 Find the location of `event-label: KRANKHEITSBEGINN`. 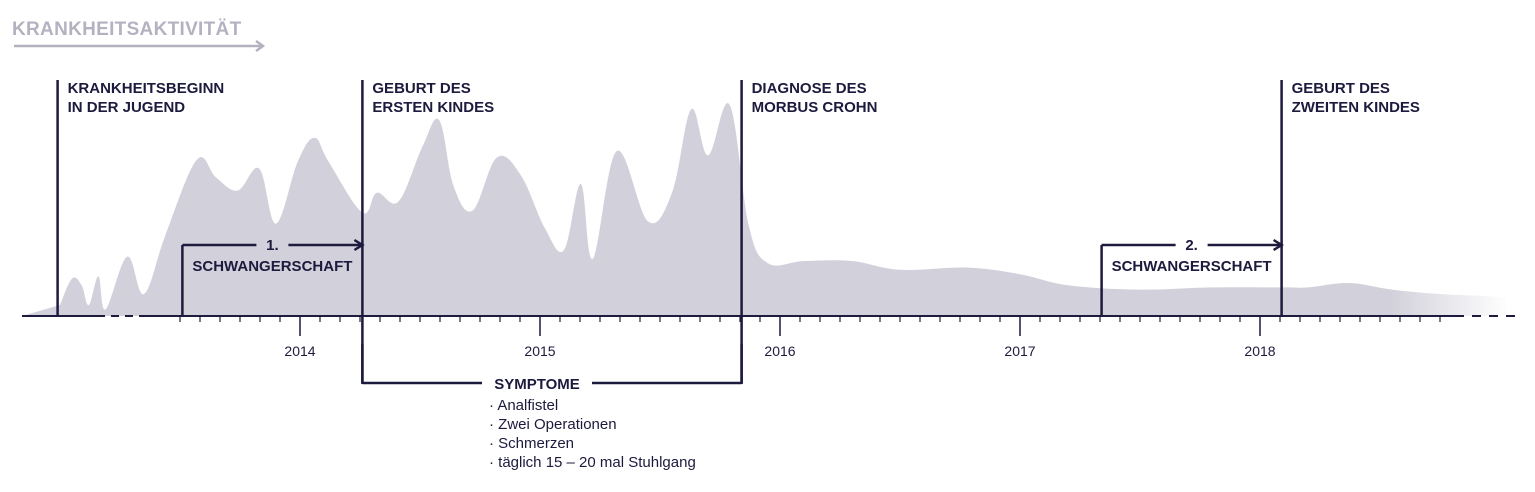

event-label: KRANKHEITSBEGINN is located at coordinates (146, 88).